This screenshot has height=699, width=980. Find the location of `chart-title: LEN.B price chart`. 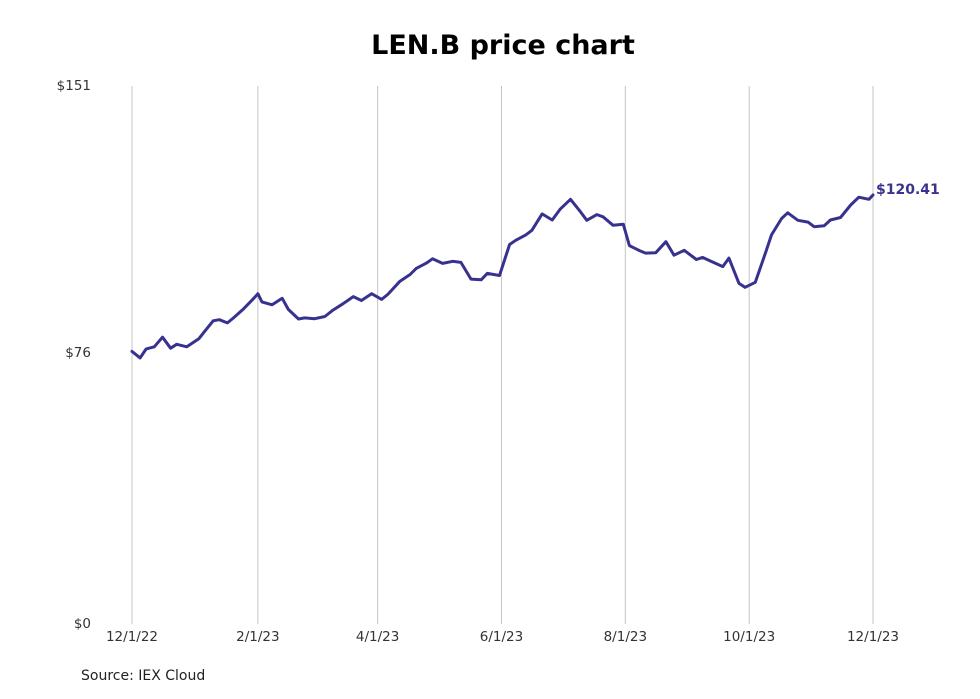

chart-title: LEN.B price chart is located at coordinates (503, 45).